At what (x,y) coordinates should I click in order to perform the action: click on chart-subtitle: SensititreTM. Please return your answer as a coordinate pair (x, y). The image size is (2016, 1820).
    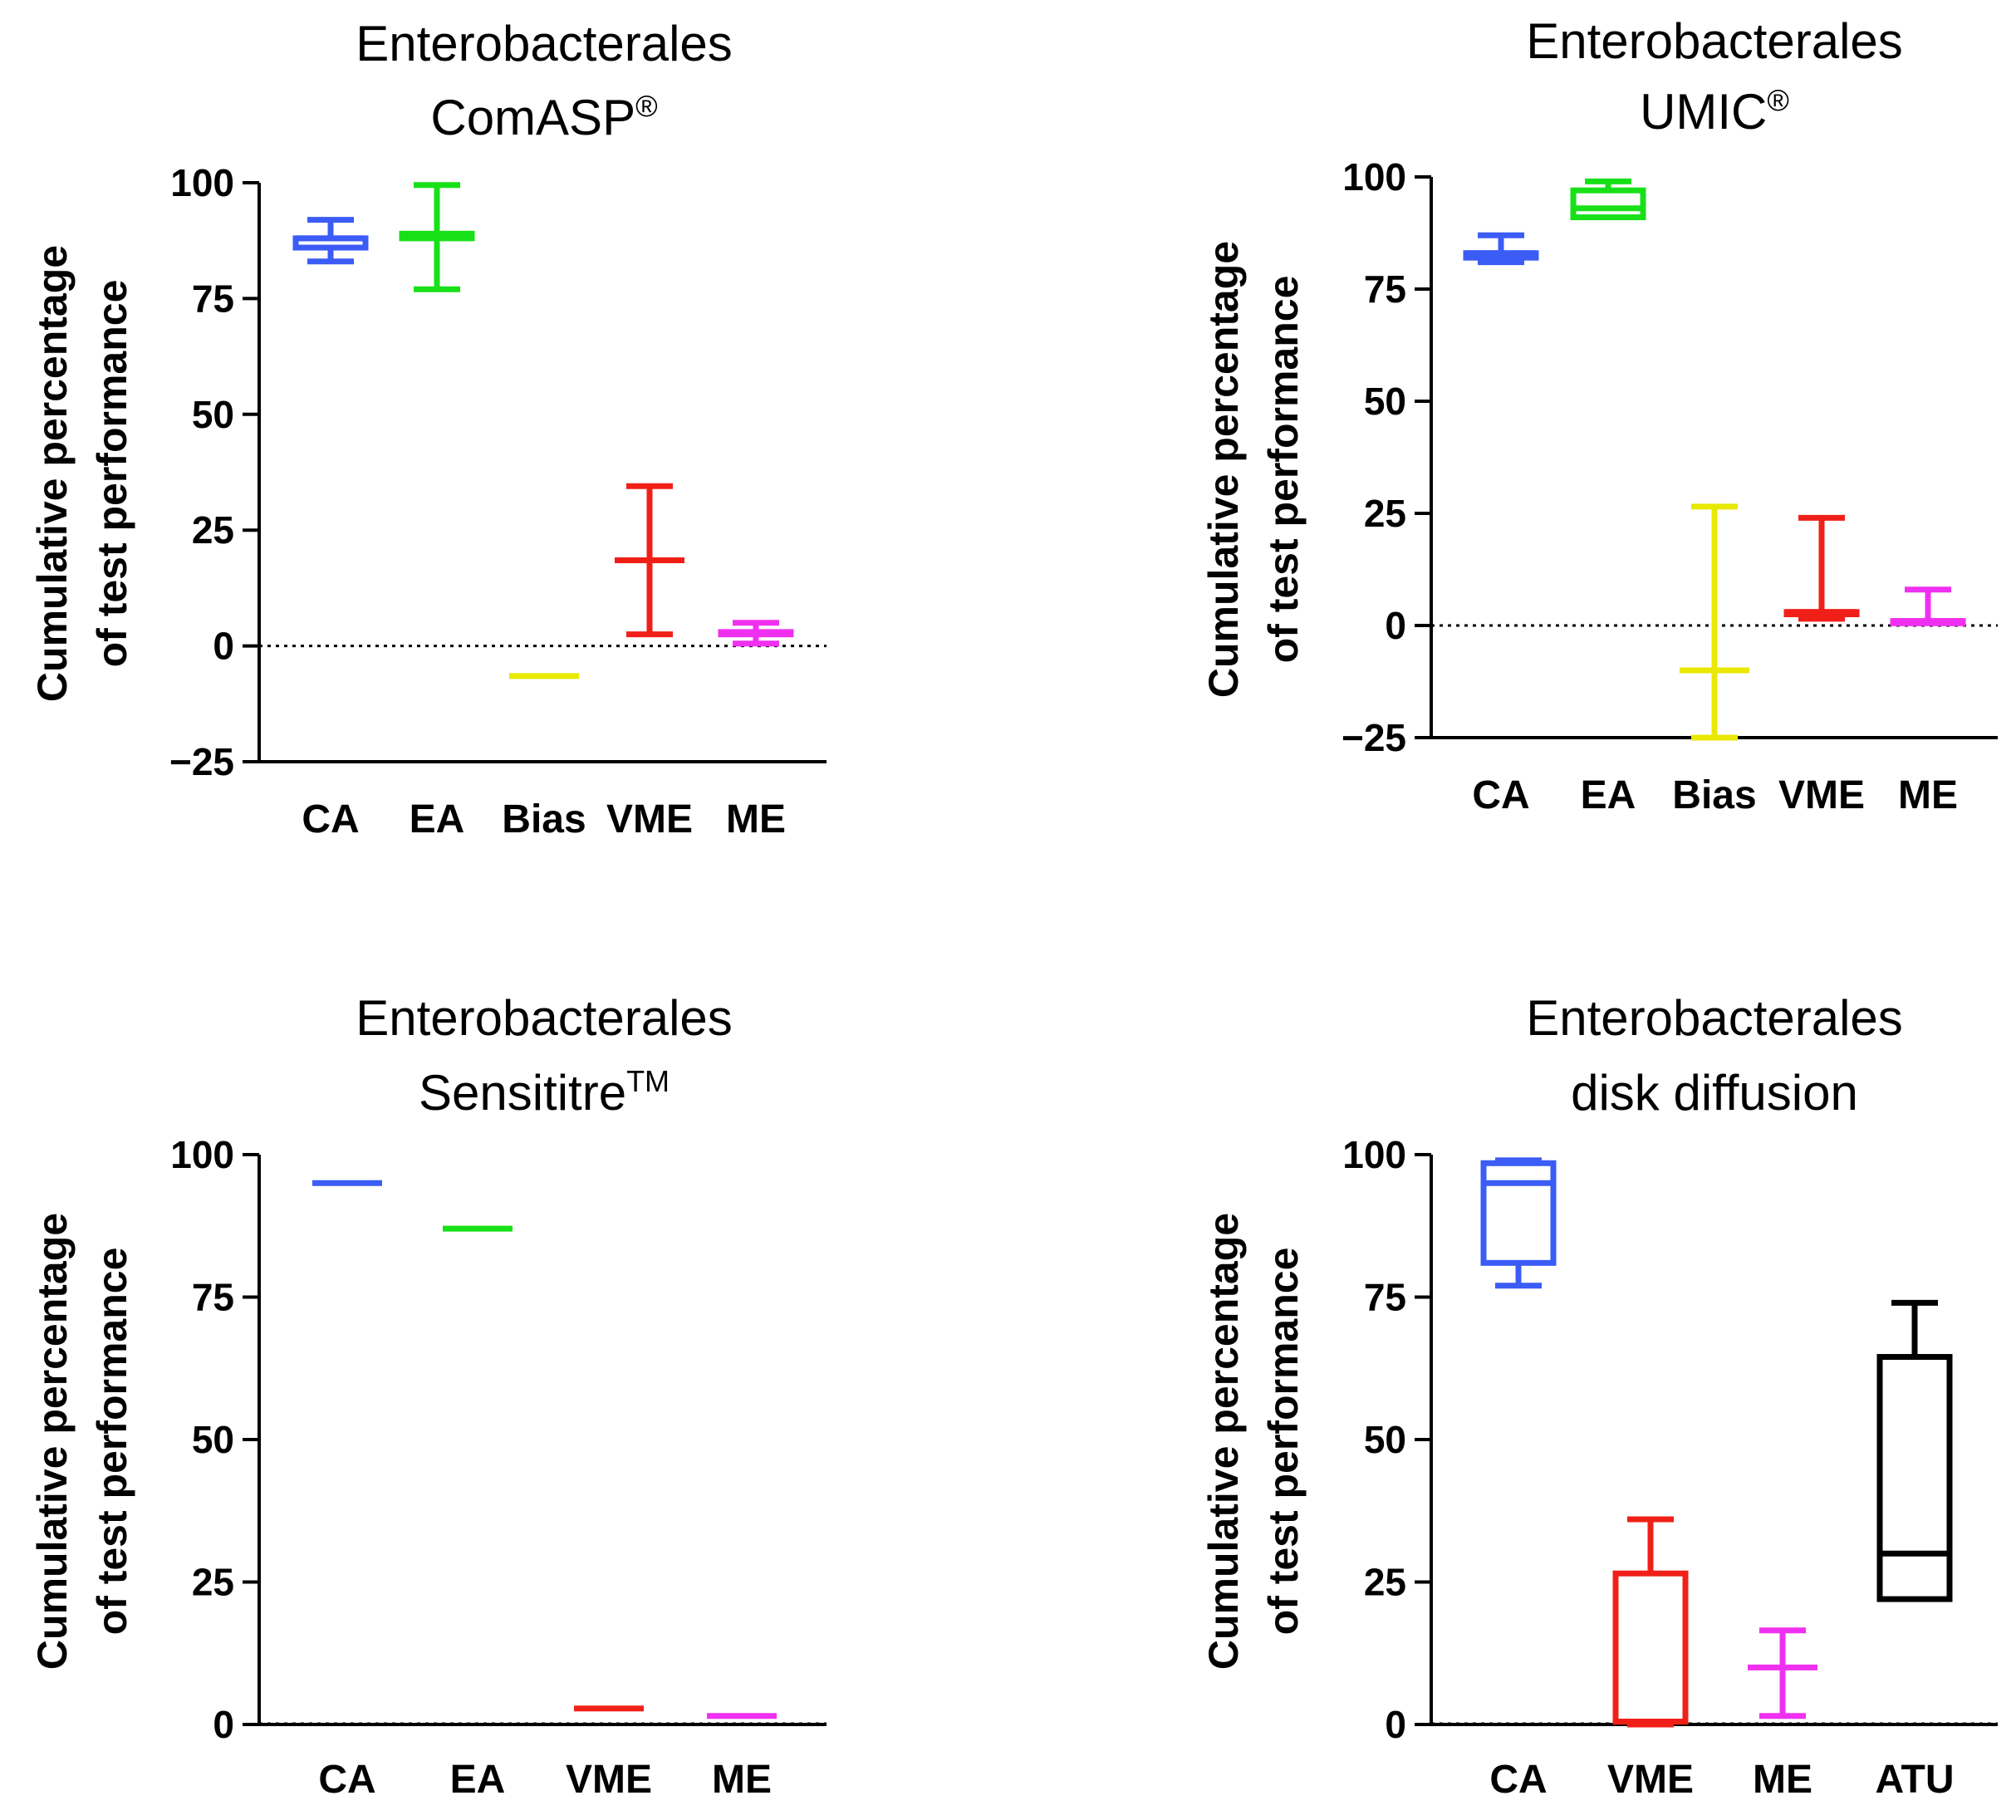
    Looking at the image, I should click on (544, 1092).